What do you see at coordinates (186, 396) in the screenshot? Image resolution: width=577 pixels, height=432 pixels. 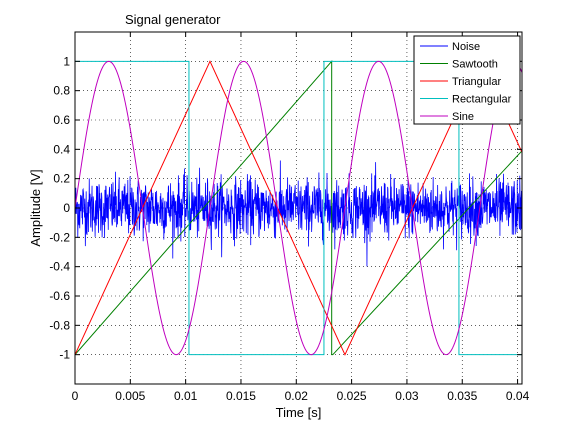 I see `x-tick-label: 0.01` at bounding box center [186, 396].